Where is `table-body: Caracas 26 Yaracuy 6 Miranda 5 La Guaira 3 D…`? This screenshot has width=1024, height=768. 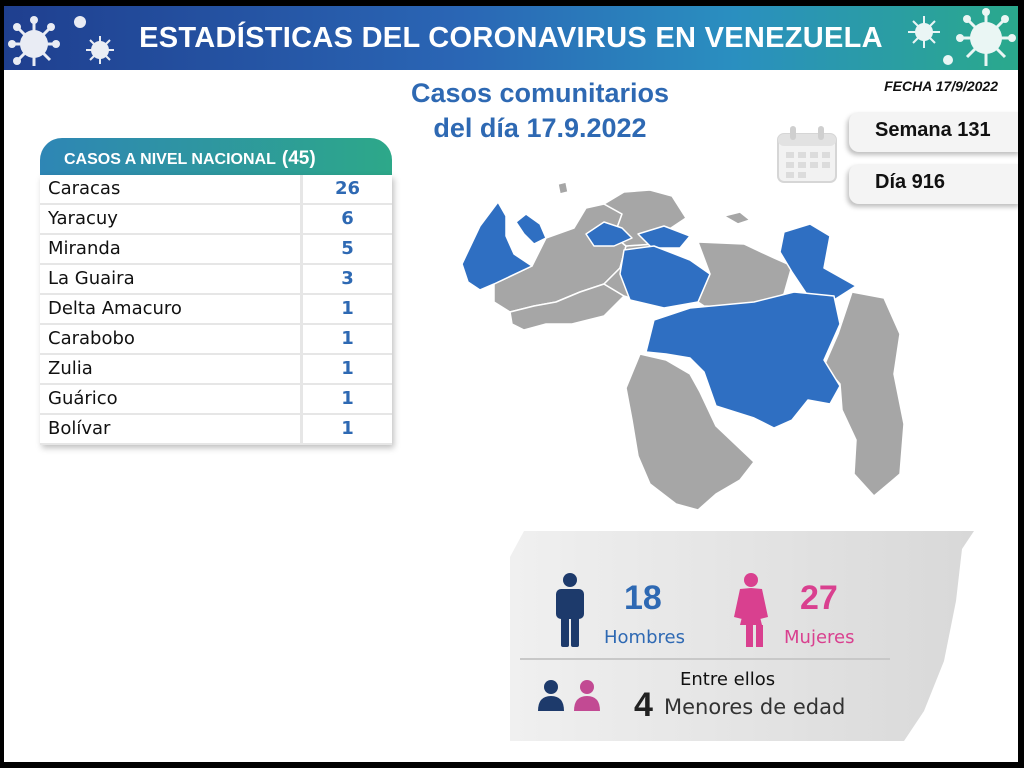
table-body: Caracas 26 Yaracuy 6 Miranda 5 La Guaira 3 D… is located at coordinates (216, 310).